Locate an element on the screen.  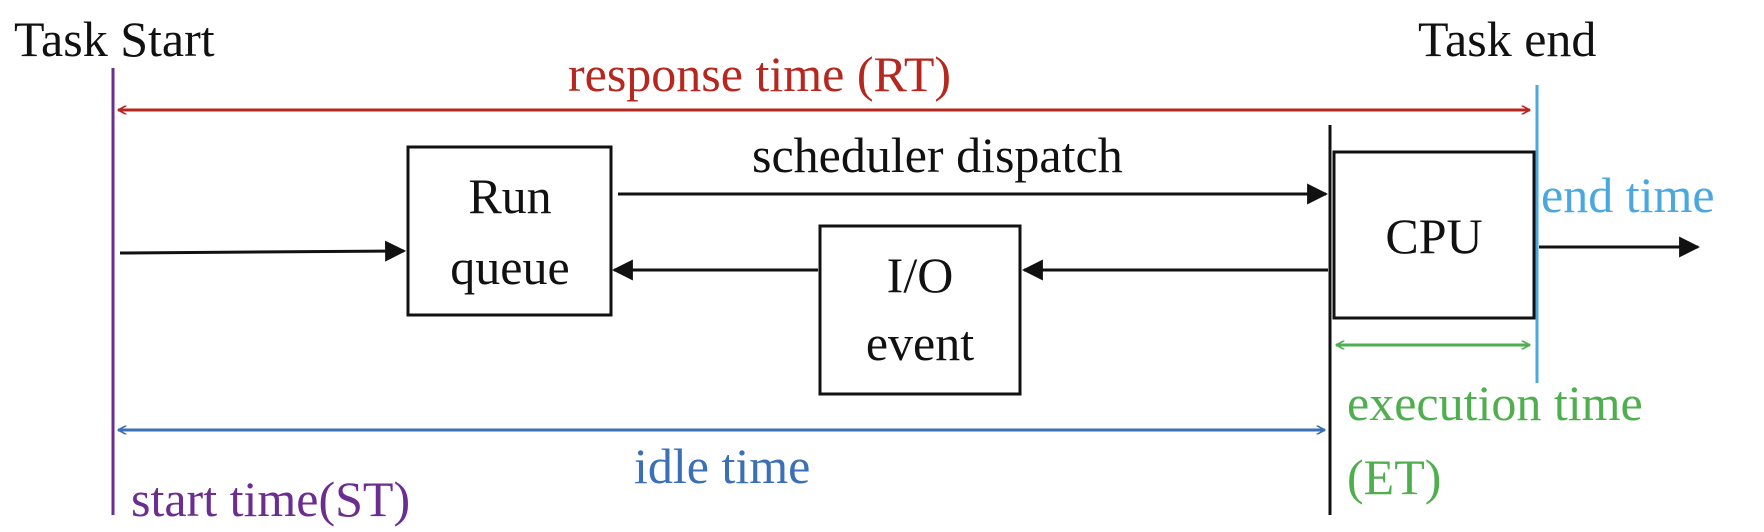
start-time-label: start time(ST) is located at coordinates (270, 499).